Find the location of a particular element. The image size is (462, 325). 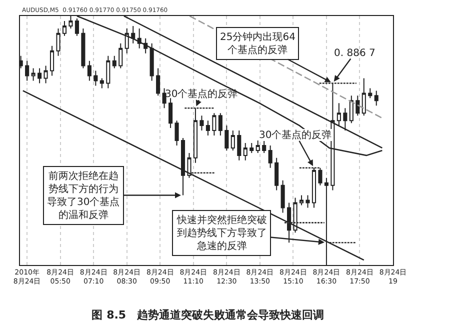

annotation: 30个基点的反弹 is located at coordinates (295, 135).